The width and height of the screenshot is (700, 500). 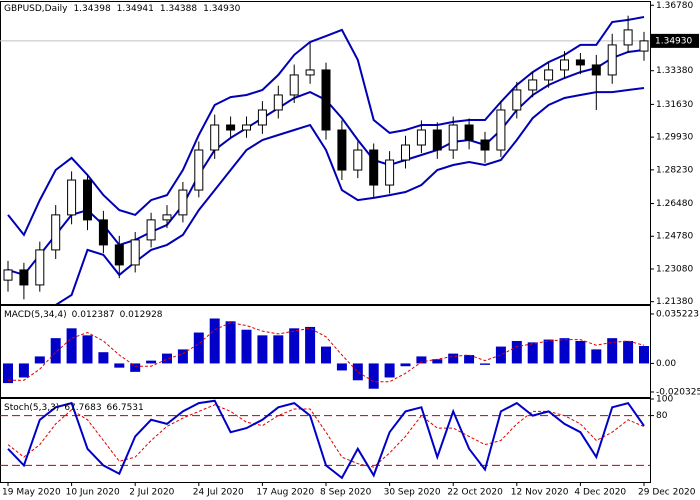 I want to click on y-tick-label: 1.21380, so click(x=674, y=302).